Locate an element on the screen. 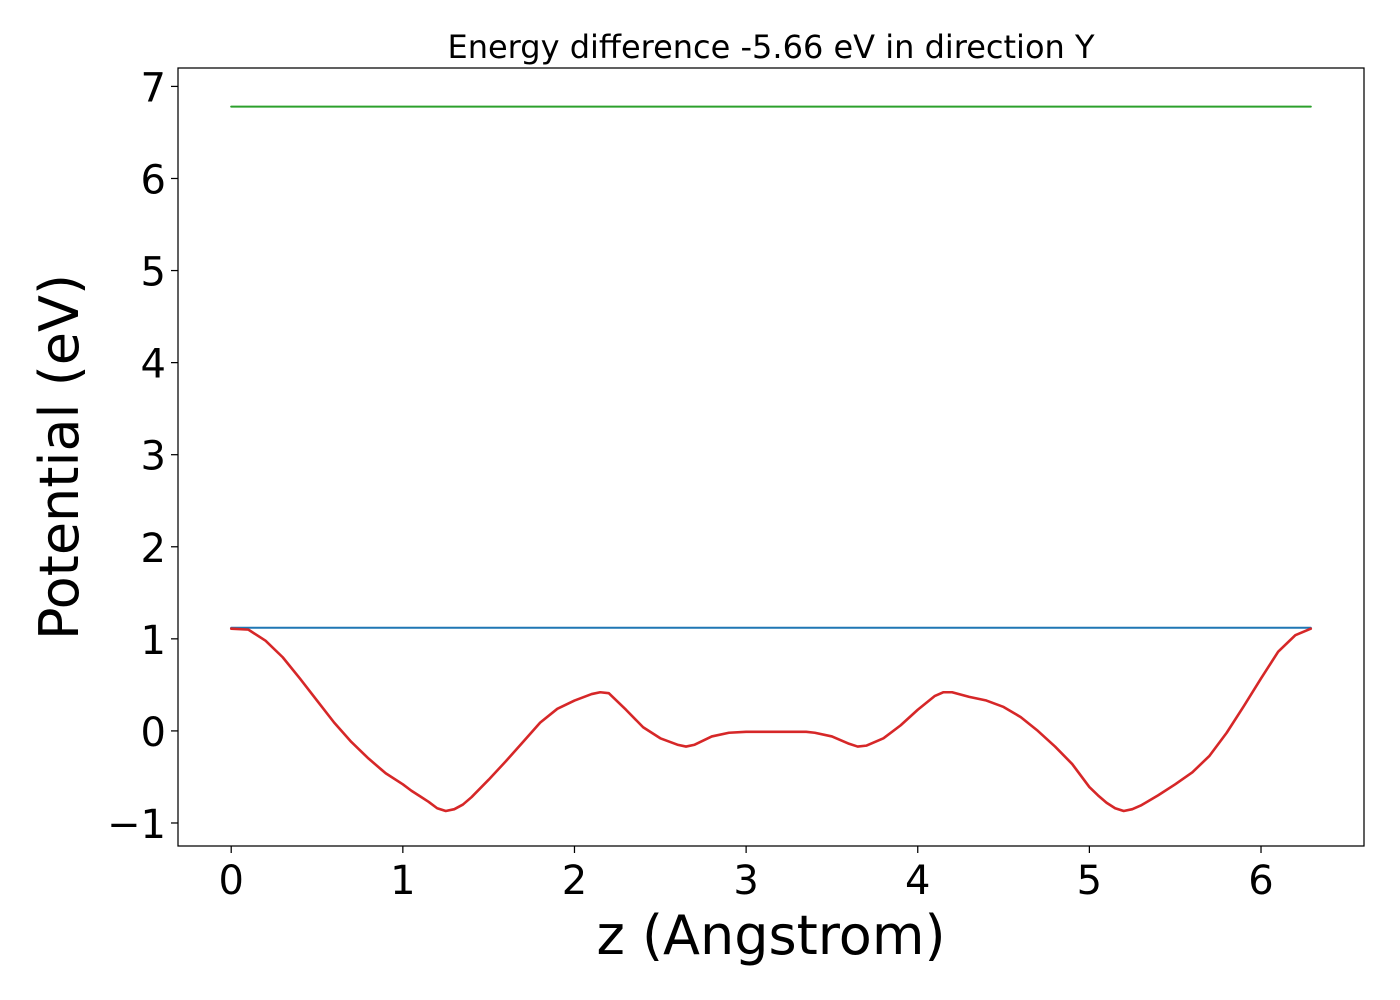 Image resolution: width=1400 pixels, height=1000 pixels. y-tick-label: 7 is located at coordinates (153, 88).